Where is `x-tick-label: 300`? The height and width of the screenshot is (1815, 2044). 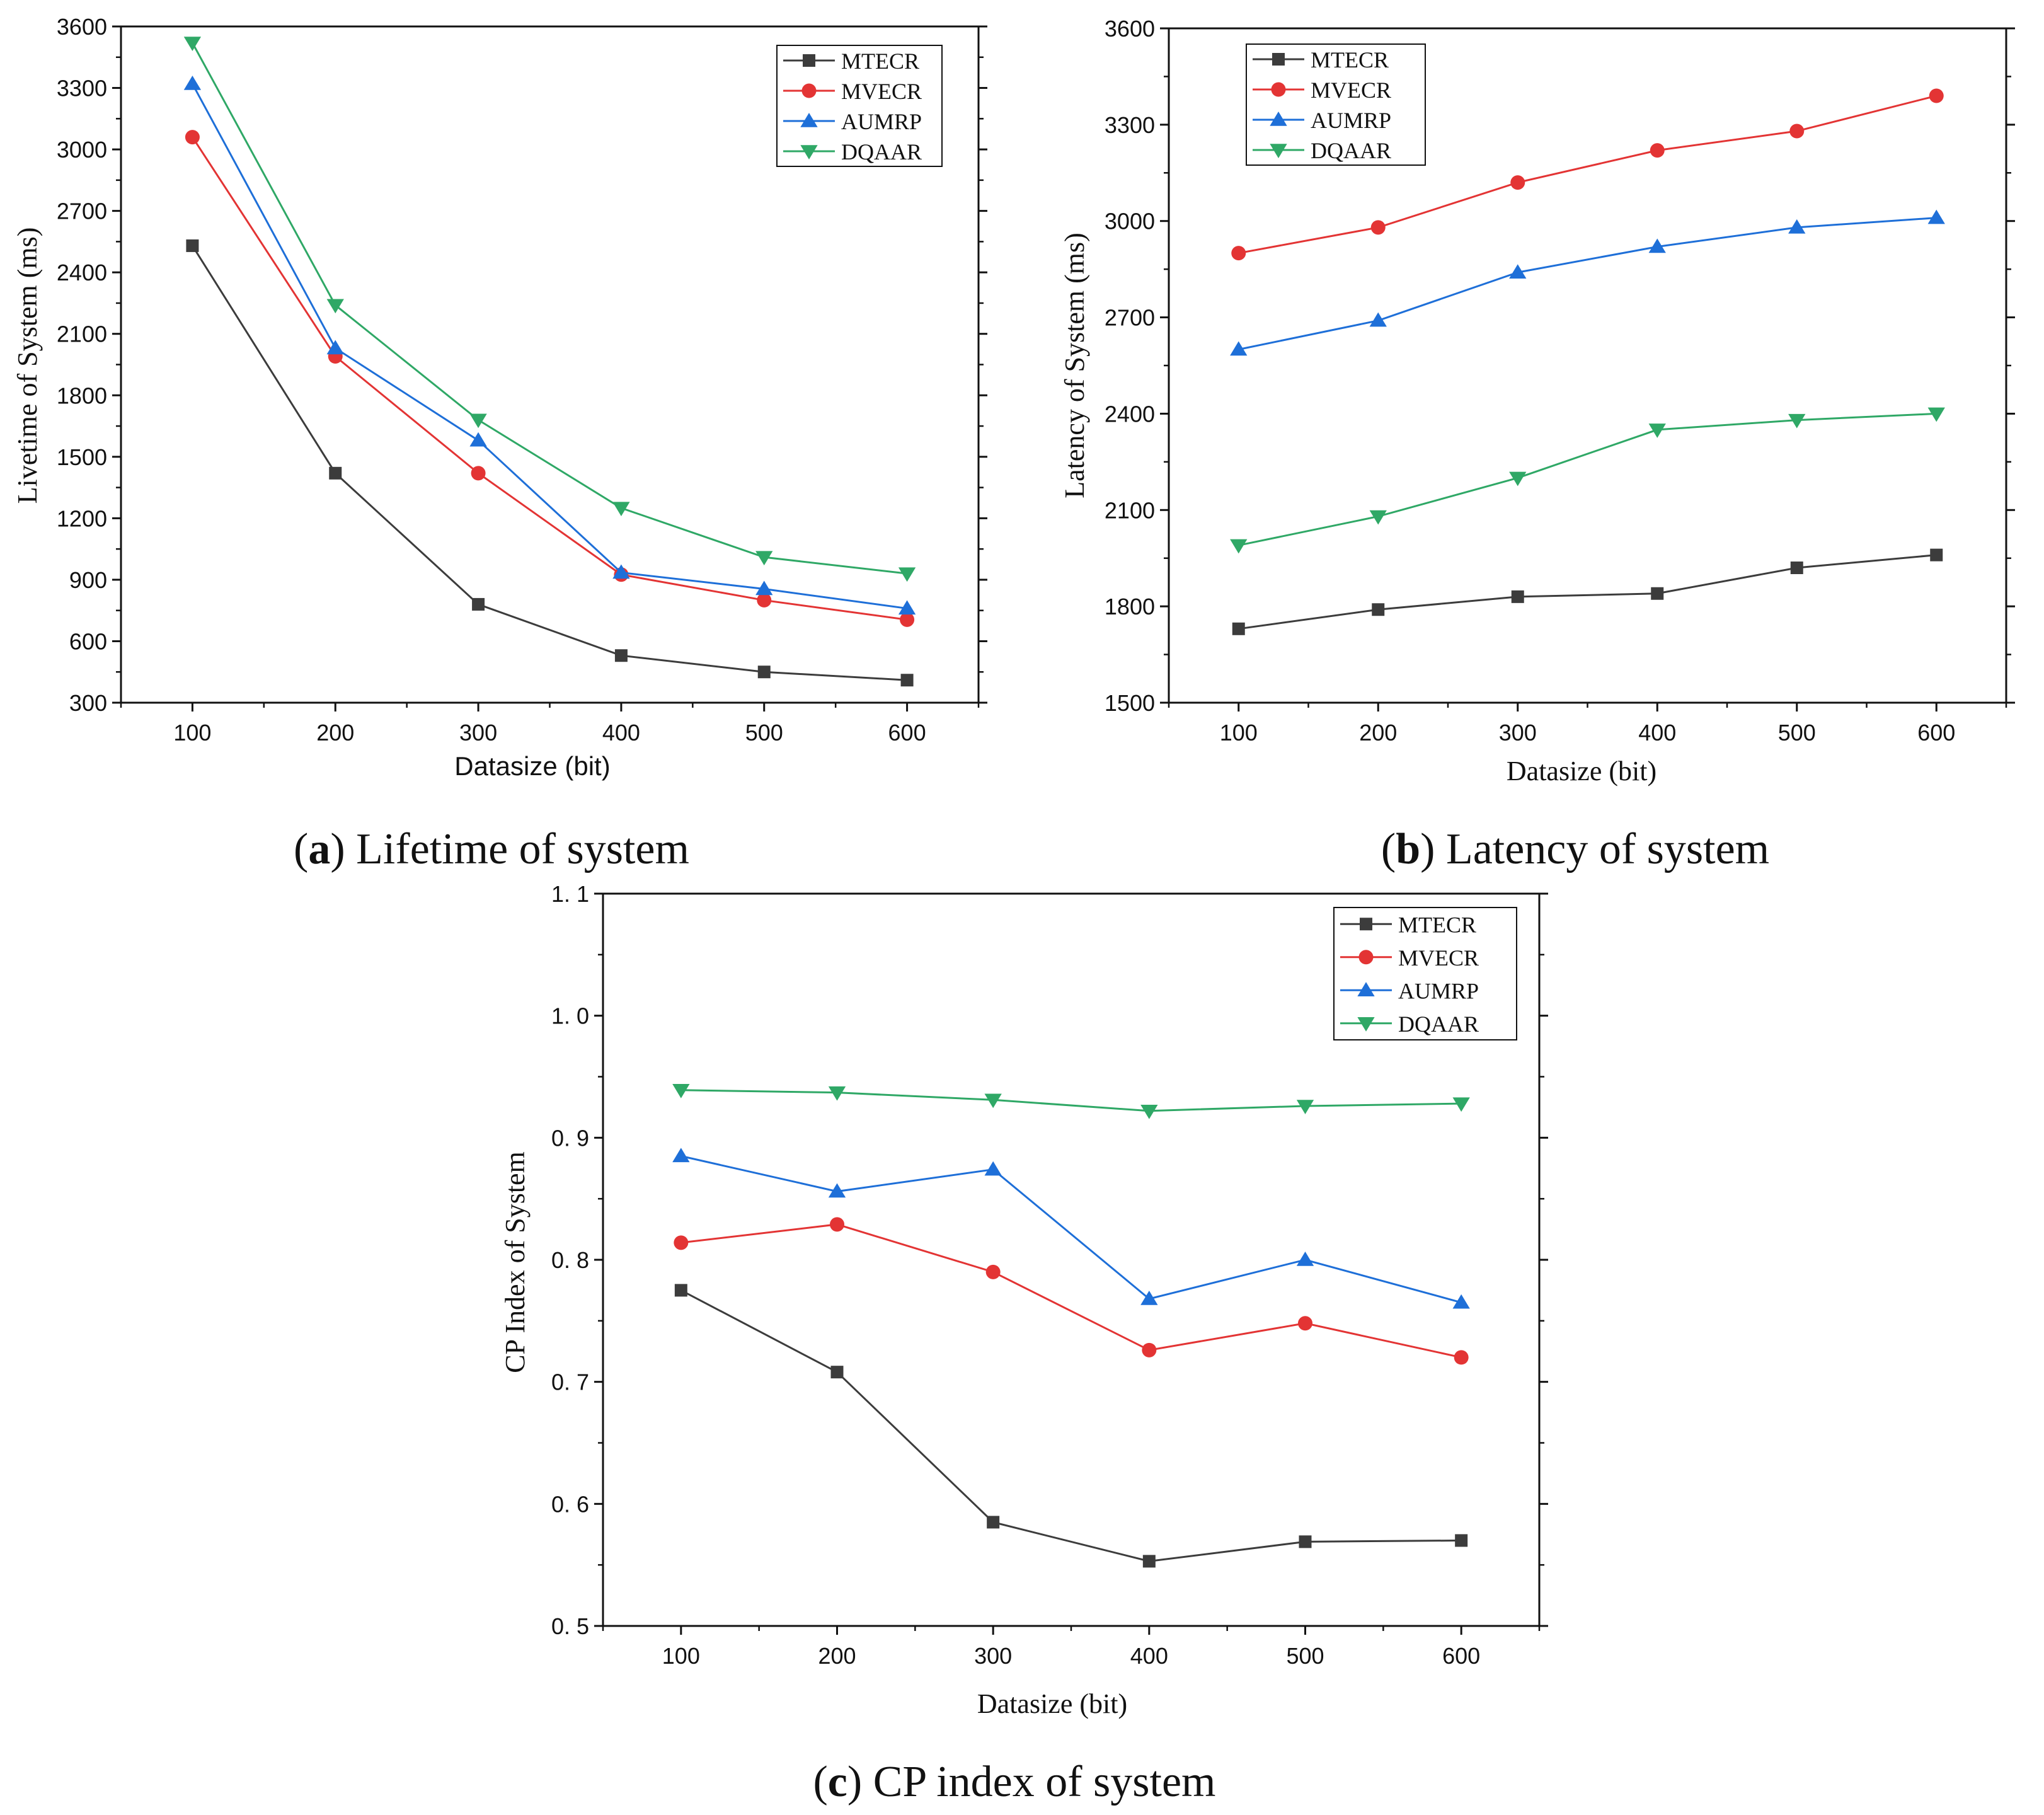 x-tick-label: 300 is located at coordinates (478, 733).